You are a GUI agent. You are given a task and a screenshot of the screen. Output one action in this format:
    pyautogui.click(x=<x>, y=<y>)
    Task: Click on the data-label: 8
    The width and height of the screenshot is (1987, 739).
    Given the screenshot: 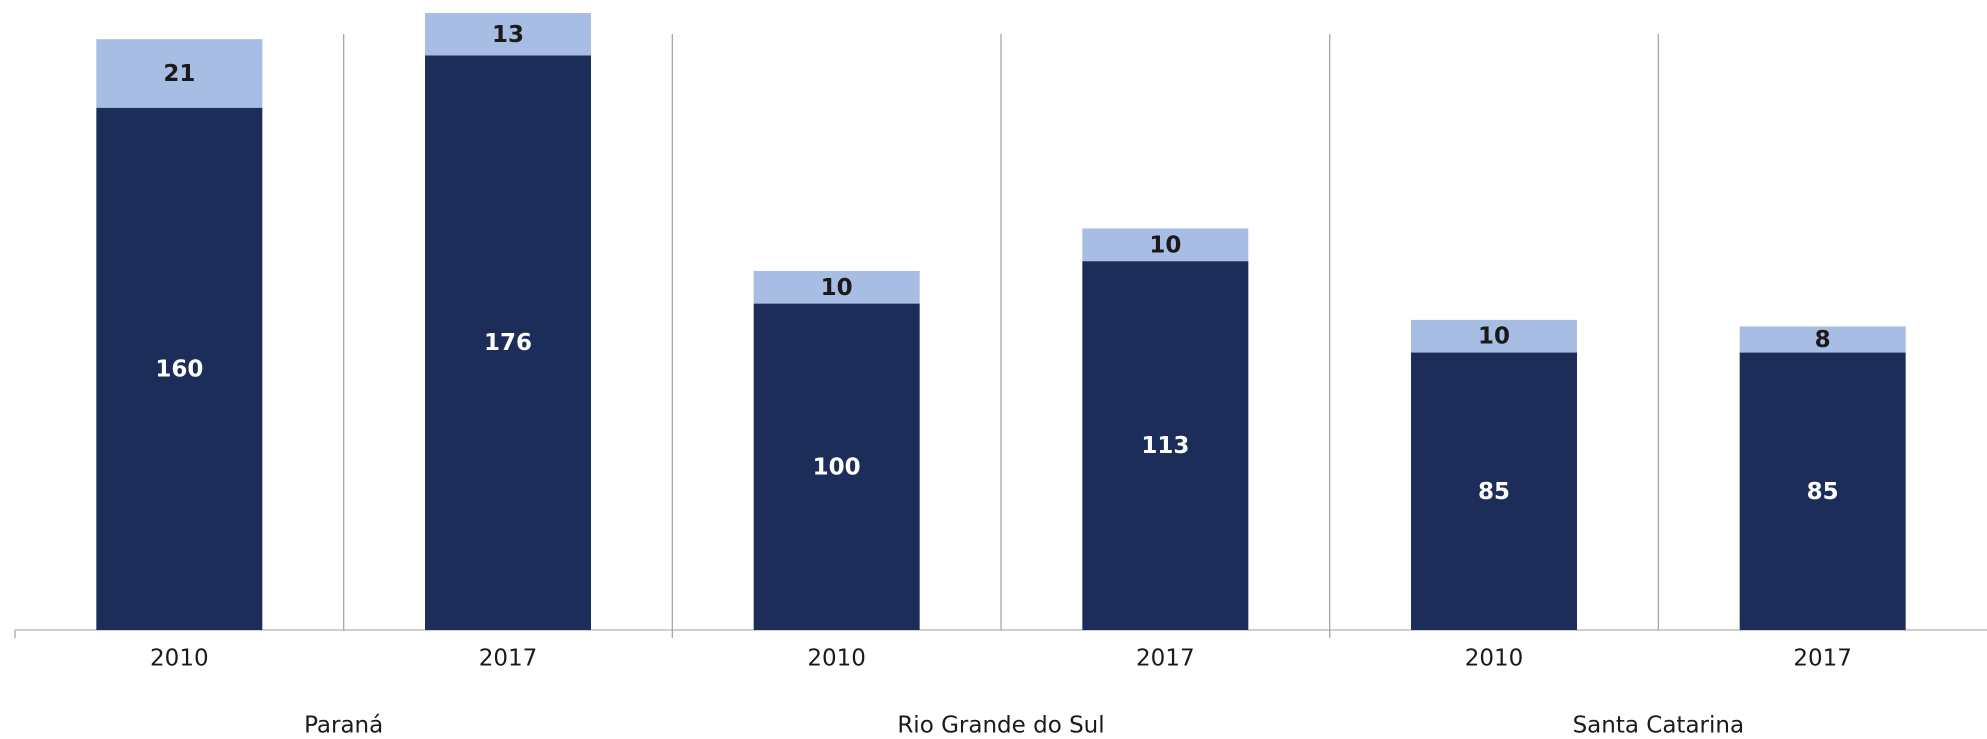 What is the action you would take?
    pyautogui.click(x=1823, y=340)
    